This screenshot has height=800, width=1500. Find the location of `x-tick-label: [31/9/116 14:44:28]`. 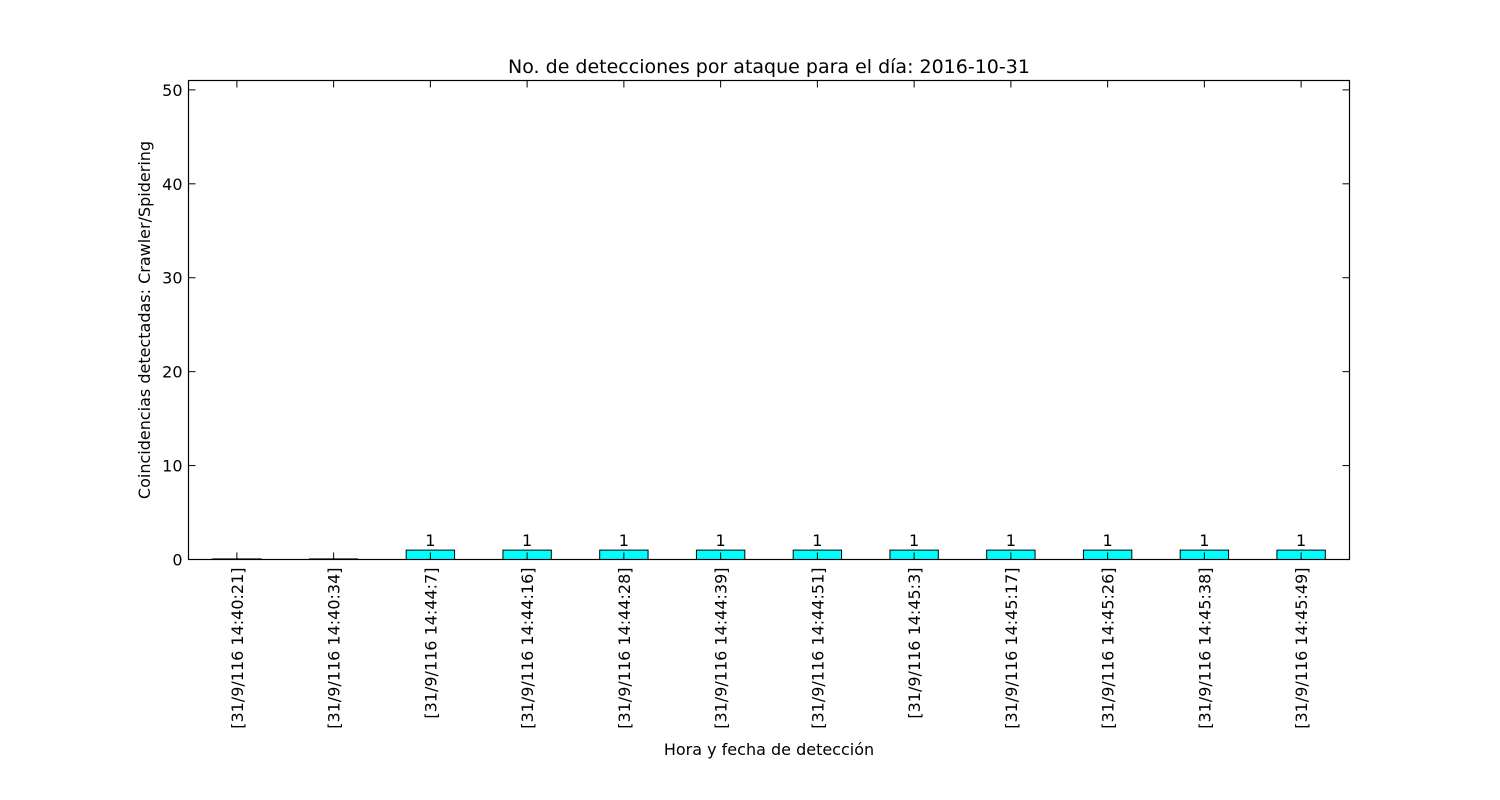

x-tick-label: [31/9/116 14:44:28] is located at coordinates (624, 648).